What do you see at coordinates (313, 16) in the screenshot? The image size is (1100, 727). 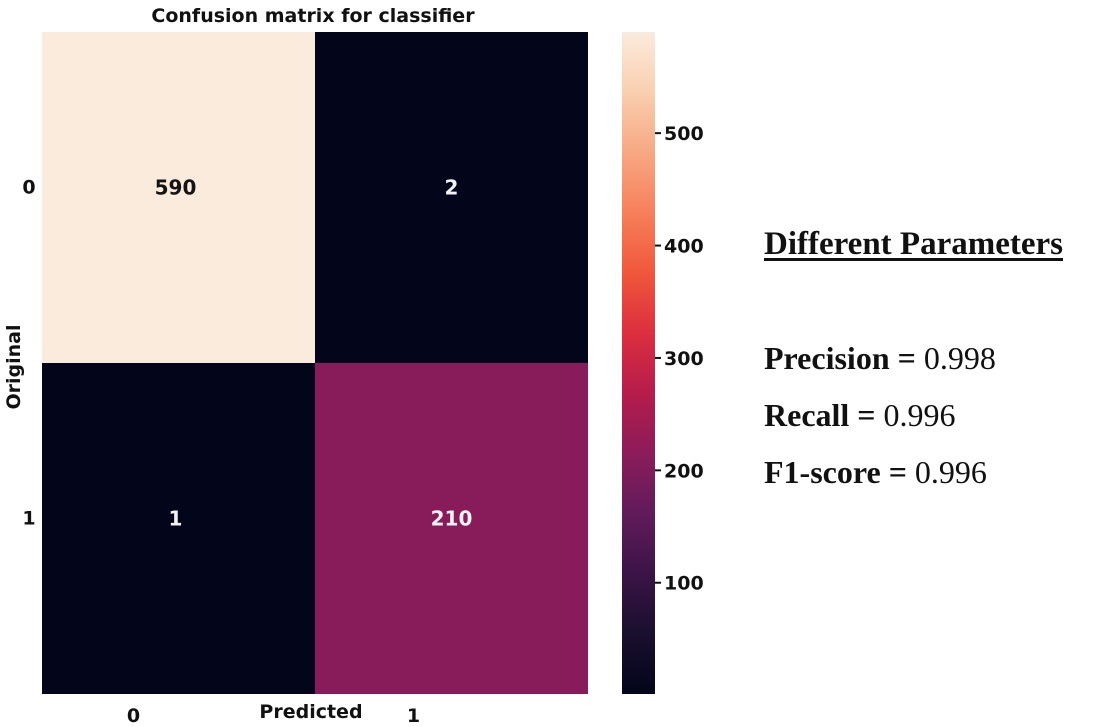 I see `chart-title: Confusion matrix for classifier` at bounding box center [313, 16].